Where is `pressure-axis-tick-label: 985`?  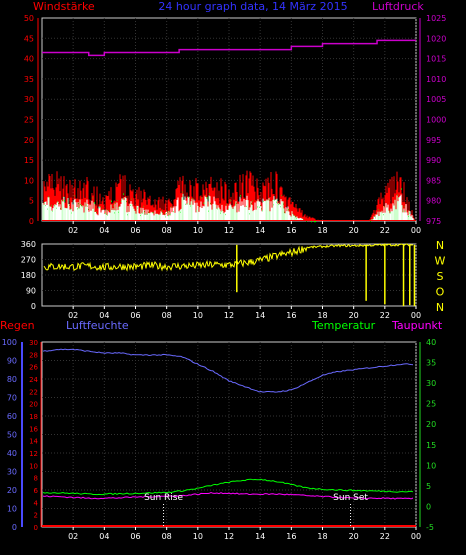 pressure-axis-tick-label: 985 is located at coordinates (433, 180).